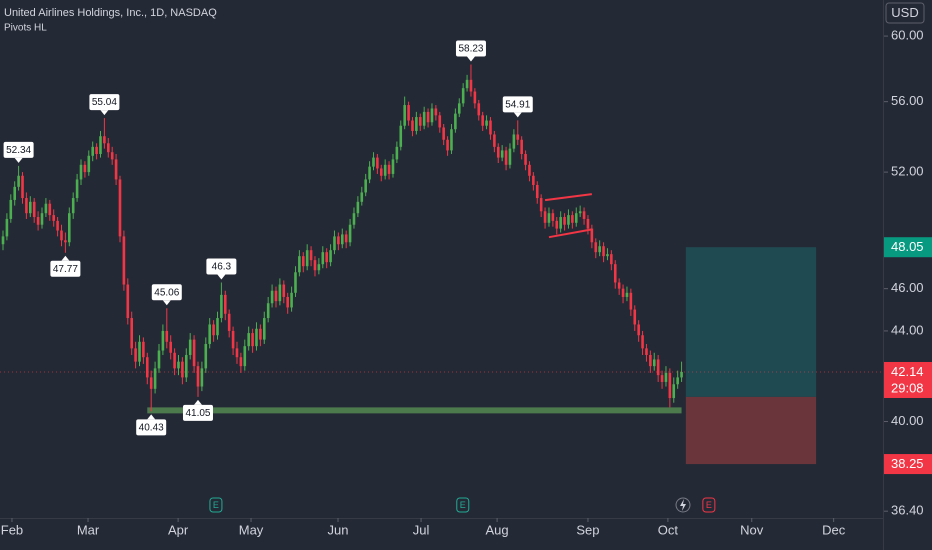  I want to click on currency: USD, so click(904, 12).